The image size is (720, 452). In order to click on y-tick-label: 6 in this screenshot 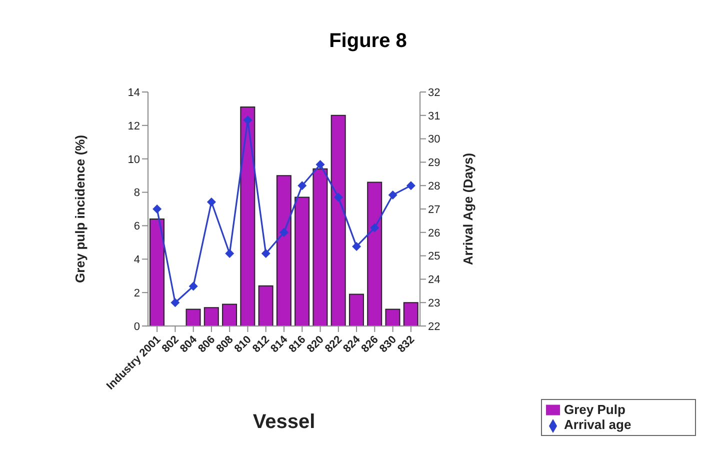, I will do `click(137, 226)`.